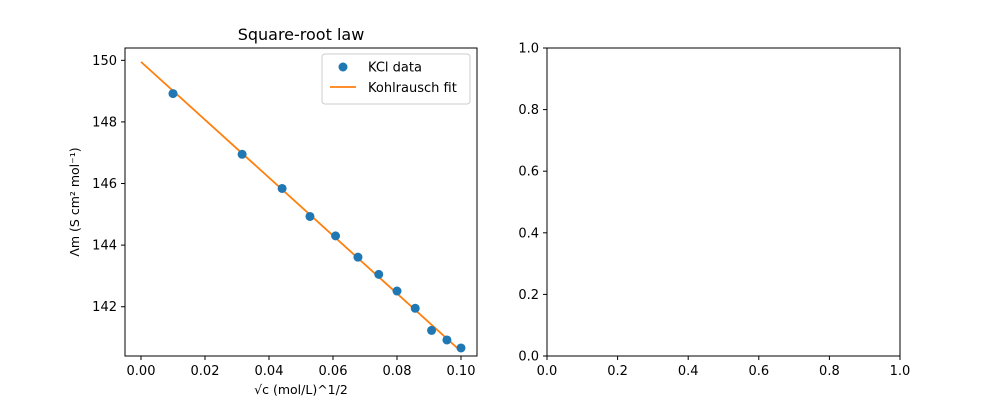 Image resolution: width=1000 pixels, height=400 pixels. I want to click on left-y-tick-label: 142, so click(104, 307).